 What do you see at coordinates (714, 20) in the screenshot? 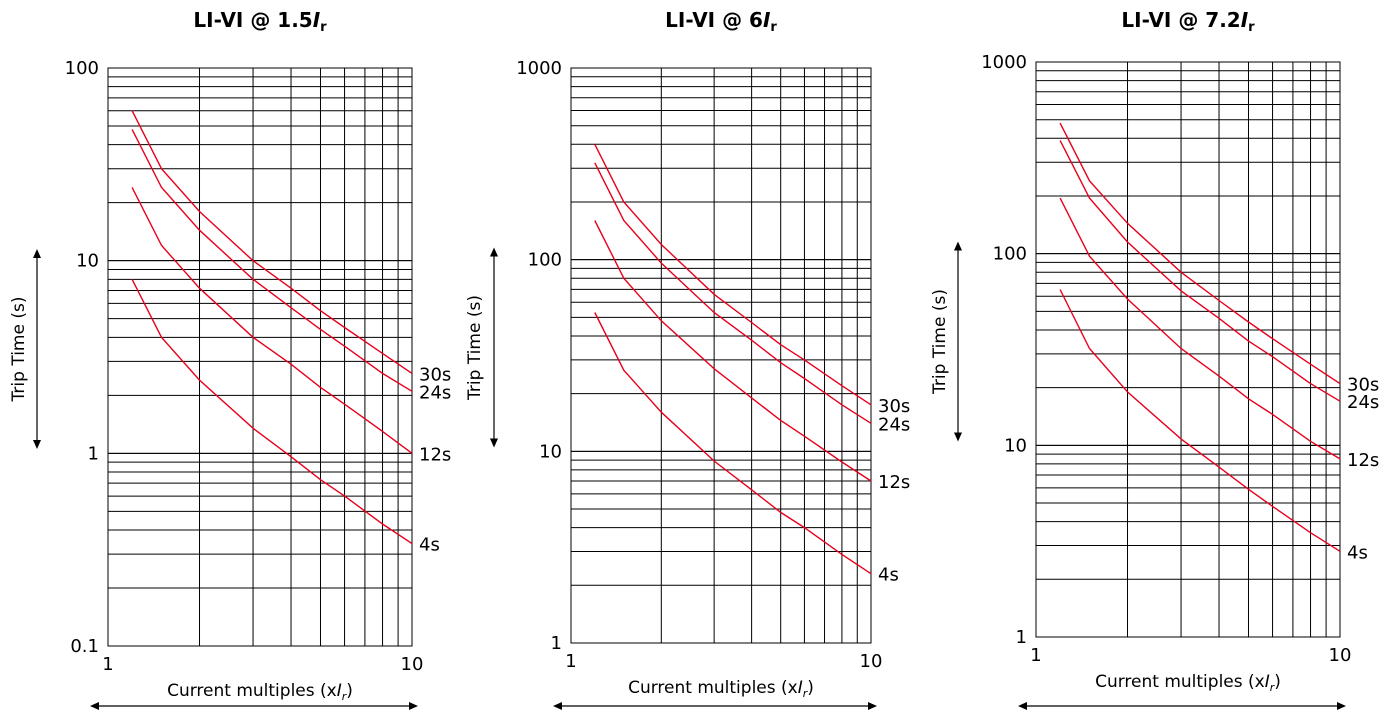
I see `chart-title-text: LI-VI @ 6` at bounding box center [714, 20].